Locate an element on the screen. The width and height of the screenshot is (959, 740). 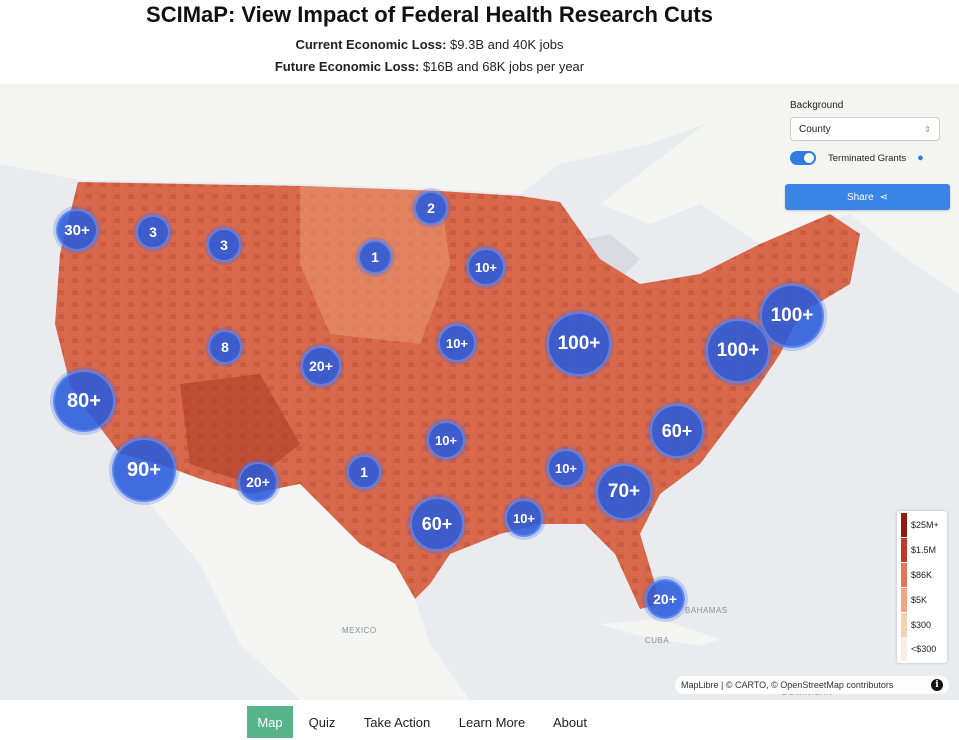
legend-label: $5K is located at coordinates (919, 600).